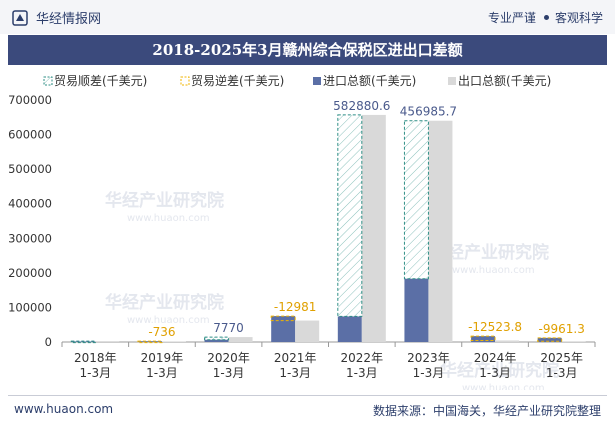 This screenshot has height=427, width=615. I want to click on footer-source: 数据来源：中国海关，华经产业研究院整理, so click(486, 411).